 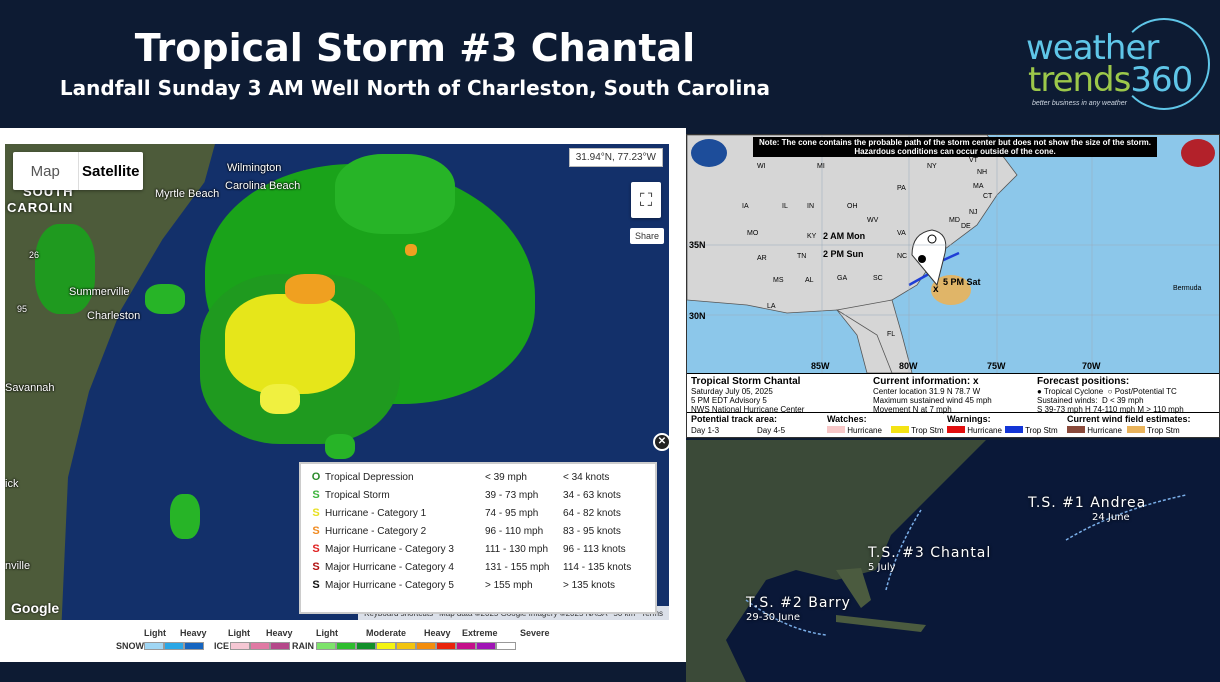 I want to click on logo-ring, so click(x=1164, y=64).